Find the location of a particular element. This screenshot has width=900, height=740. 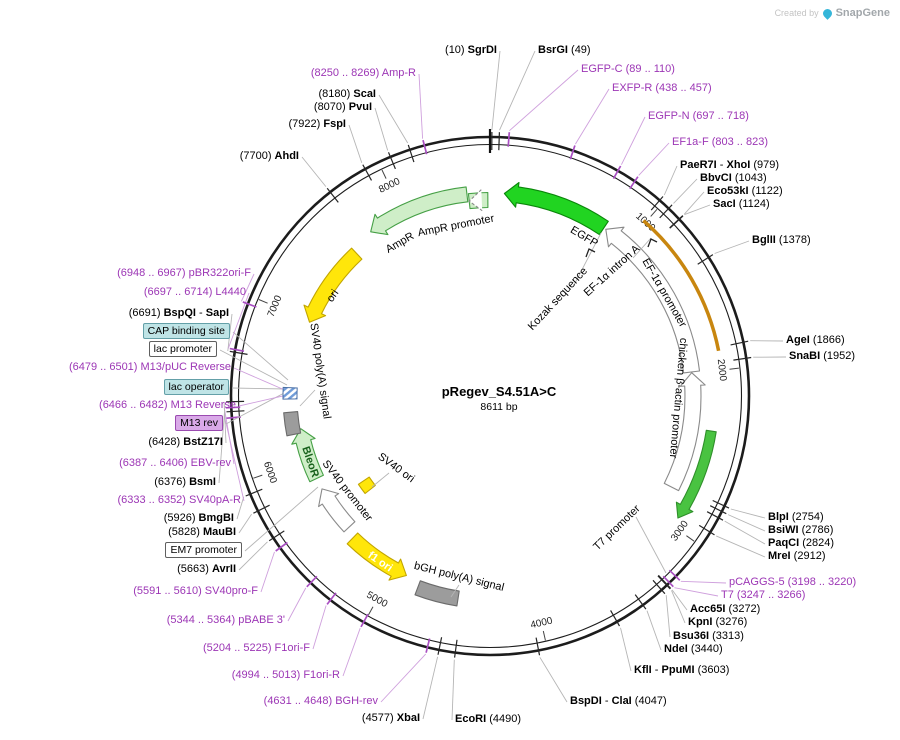

plasmid-name: pRegev_S4.51A>C is located at coordinates (499, 391).